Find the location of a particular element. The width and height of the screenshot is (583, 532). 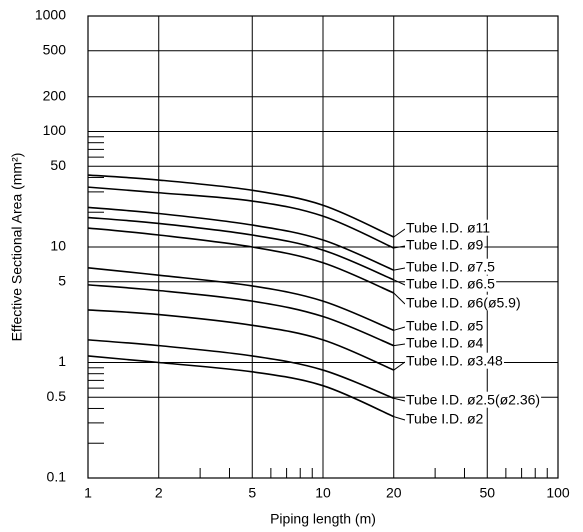

y-tick-label: 100 is located at coordinates (55, 130).